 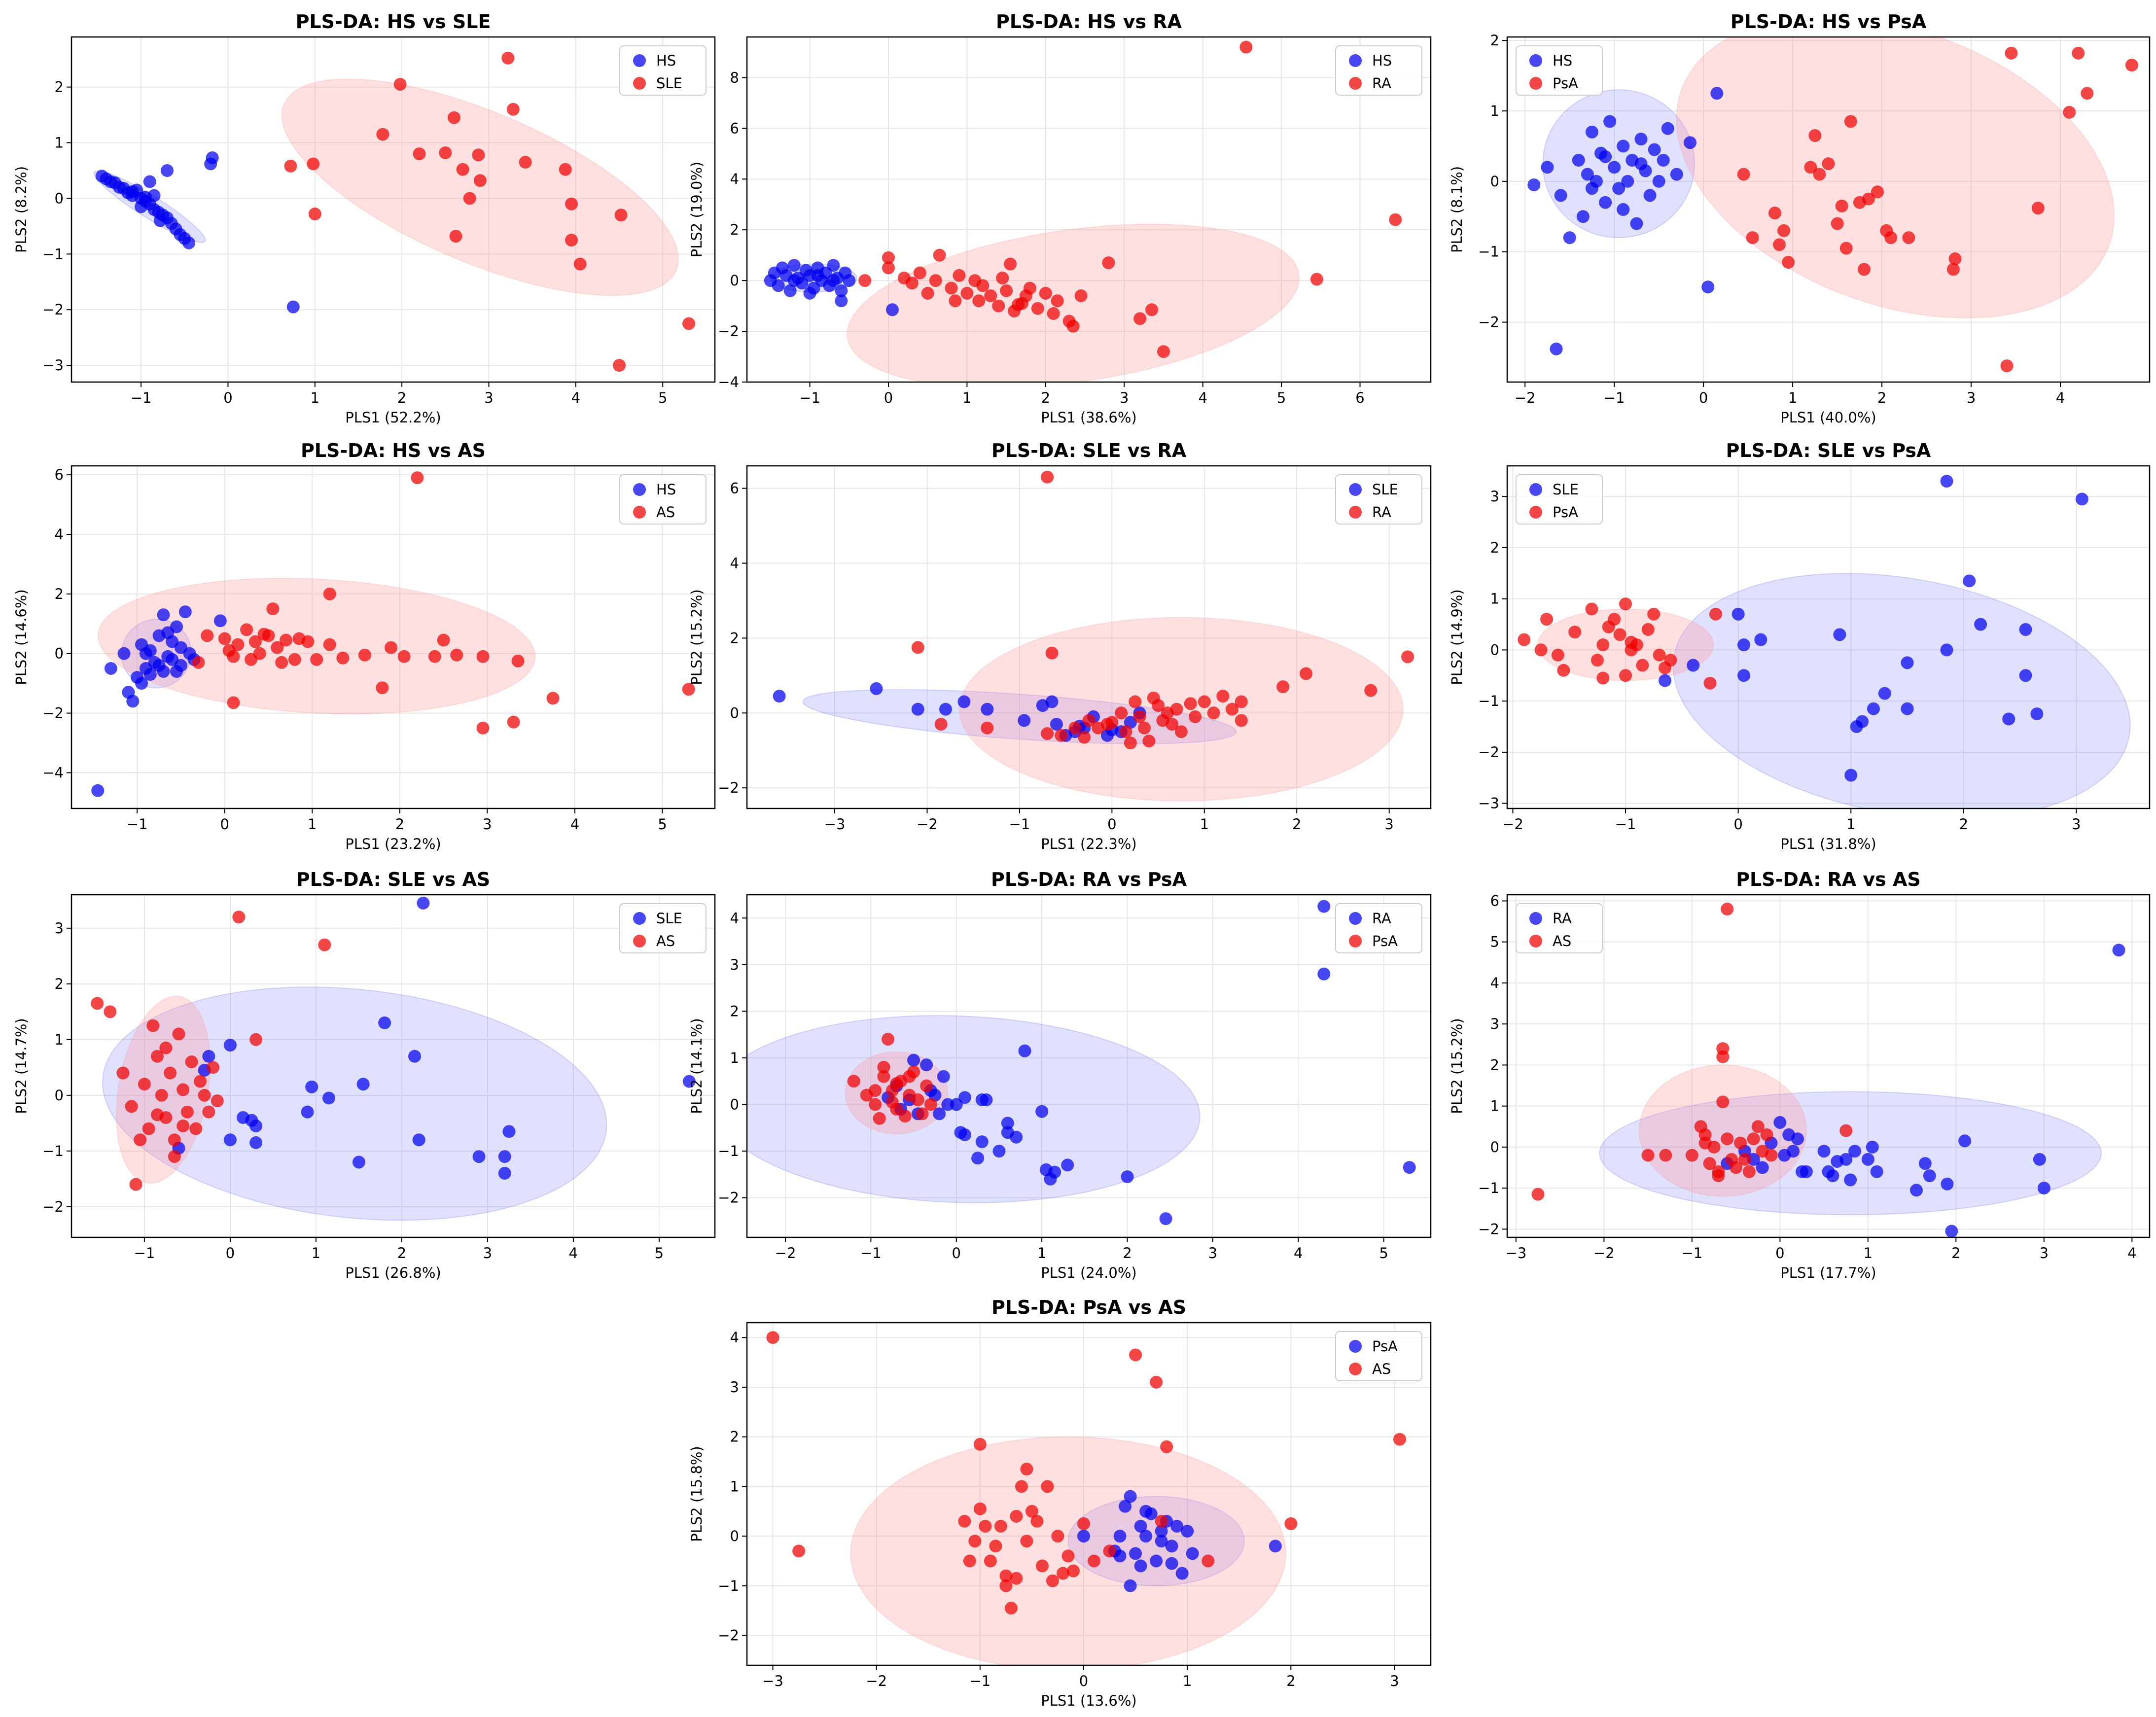 What do you see at coordinates (1536, 489) in the screenshot?
I see `legend-marker-sle` at bounding box center [1536, 489].